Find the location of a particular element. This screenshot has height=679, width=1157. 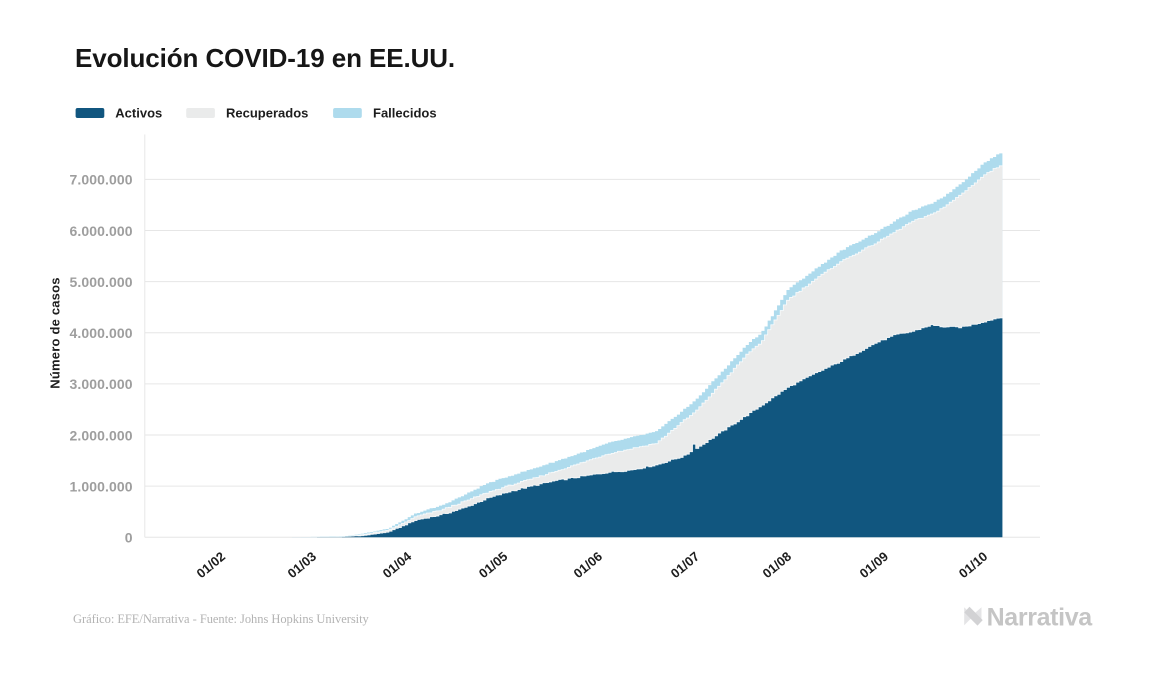

svg-text: Activos is located at coordinates (138, 113).